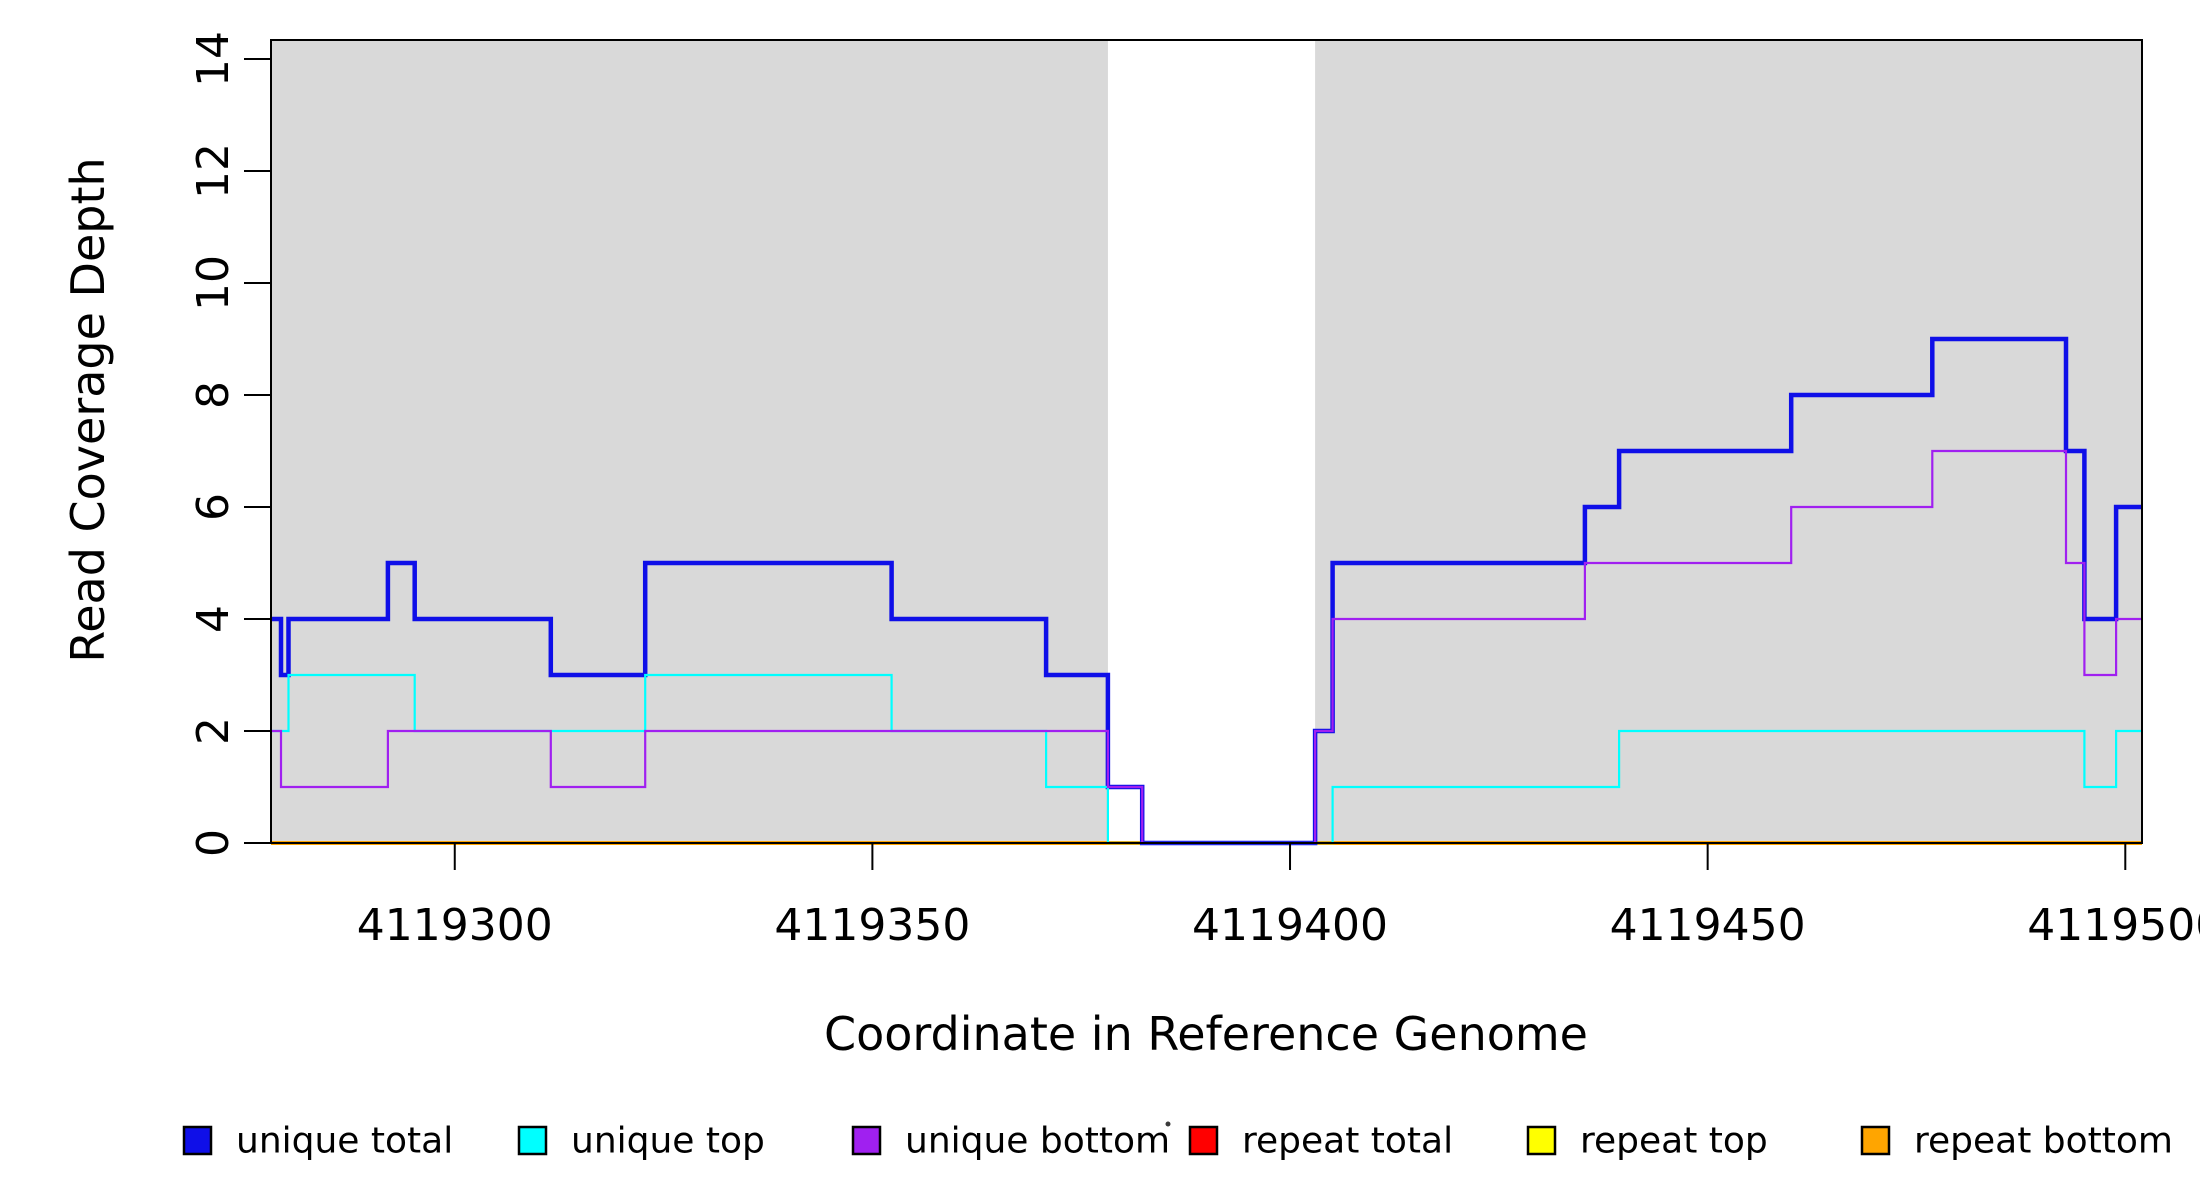  What do you see at coordinates (88, 409) in the screenshot?
I see `y-axis-title: Read Coverage Depth` at bounding box center [88, 409].